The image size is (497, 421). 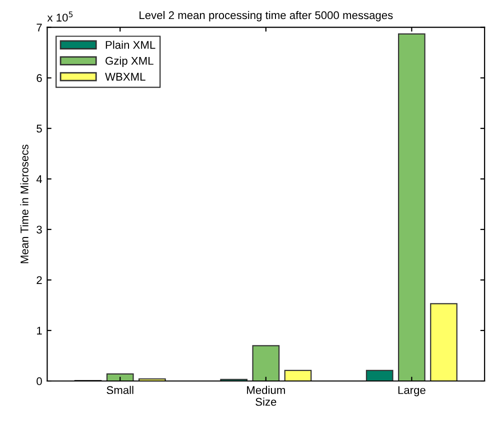 I want to click on x-tick-label: Large, so click(x=412, y=391).